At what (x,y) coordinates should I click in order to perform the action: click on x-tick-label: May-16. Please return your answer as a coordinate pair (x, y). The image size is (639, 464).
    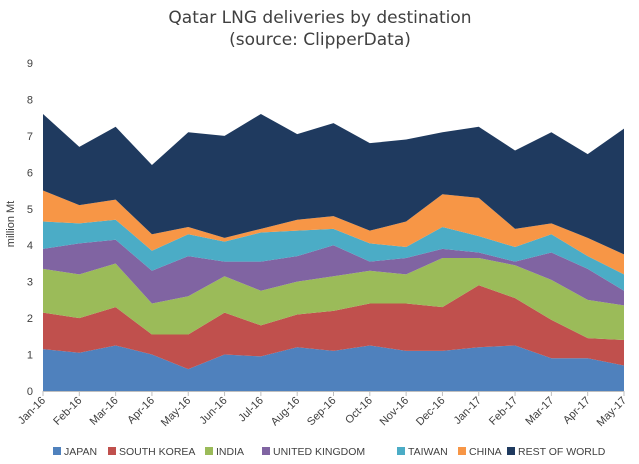
    Looking at the image, I should click on (176, 412).